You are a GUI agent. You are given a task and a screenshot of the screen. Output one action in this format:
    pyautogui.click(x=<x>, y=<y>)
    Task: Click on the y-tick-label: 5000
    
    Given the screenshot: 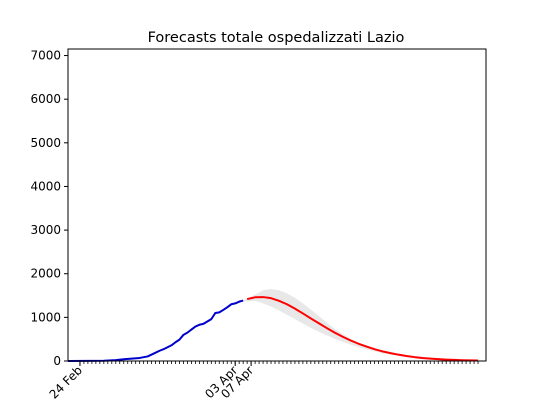 What is the action you would take?
    pyautogui.click(x=45, y=143)
    